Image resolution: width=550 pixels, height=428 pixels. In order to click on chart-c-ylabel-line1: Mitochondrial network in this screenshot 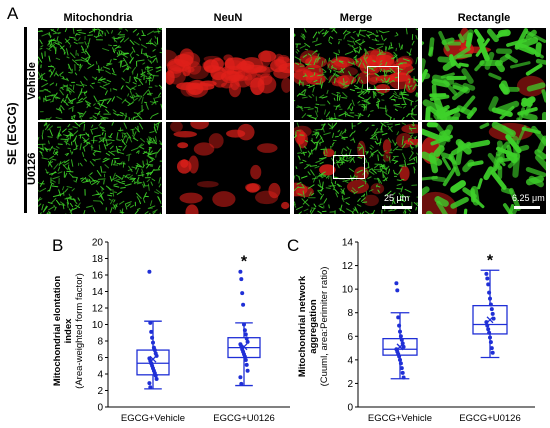, I will do `click(302, 326)`.